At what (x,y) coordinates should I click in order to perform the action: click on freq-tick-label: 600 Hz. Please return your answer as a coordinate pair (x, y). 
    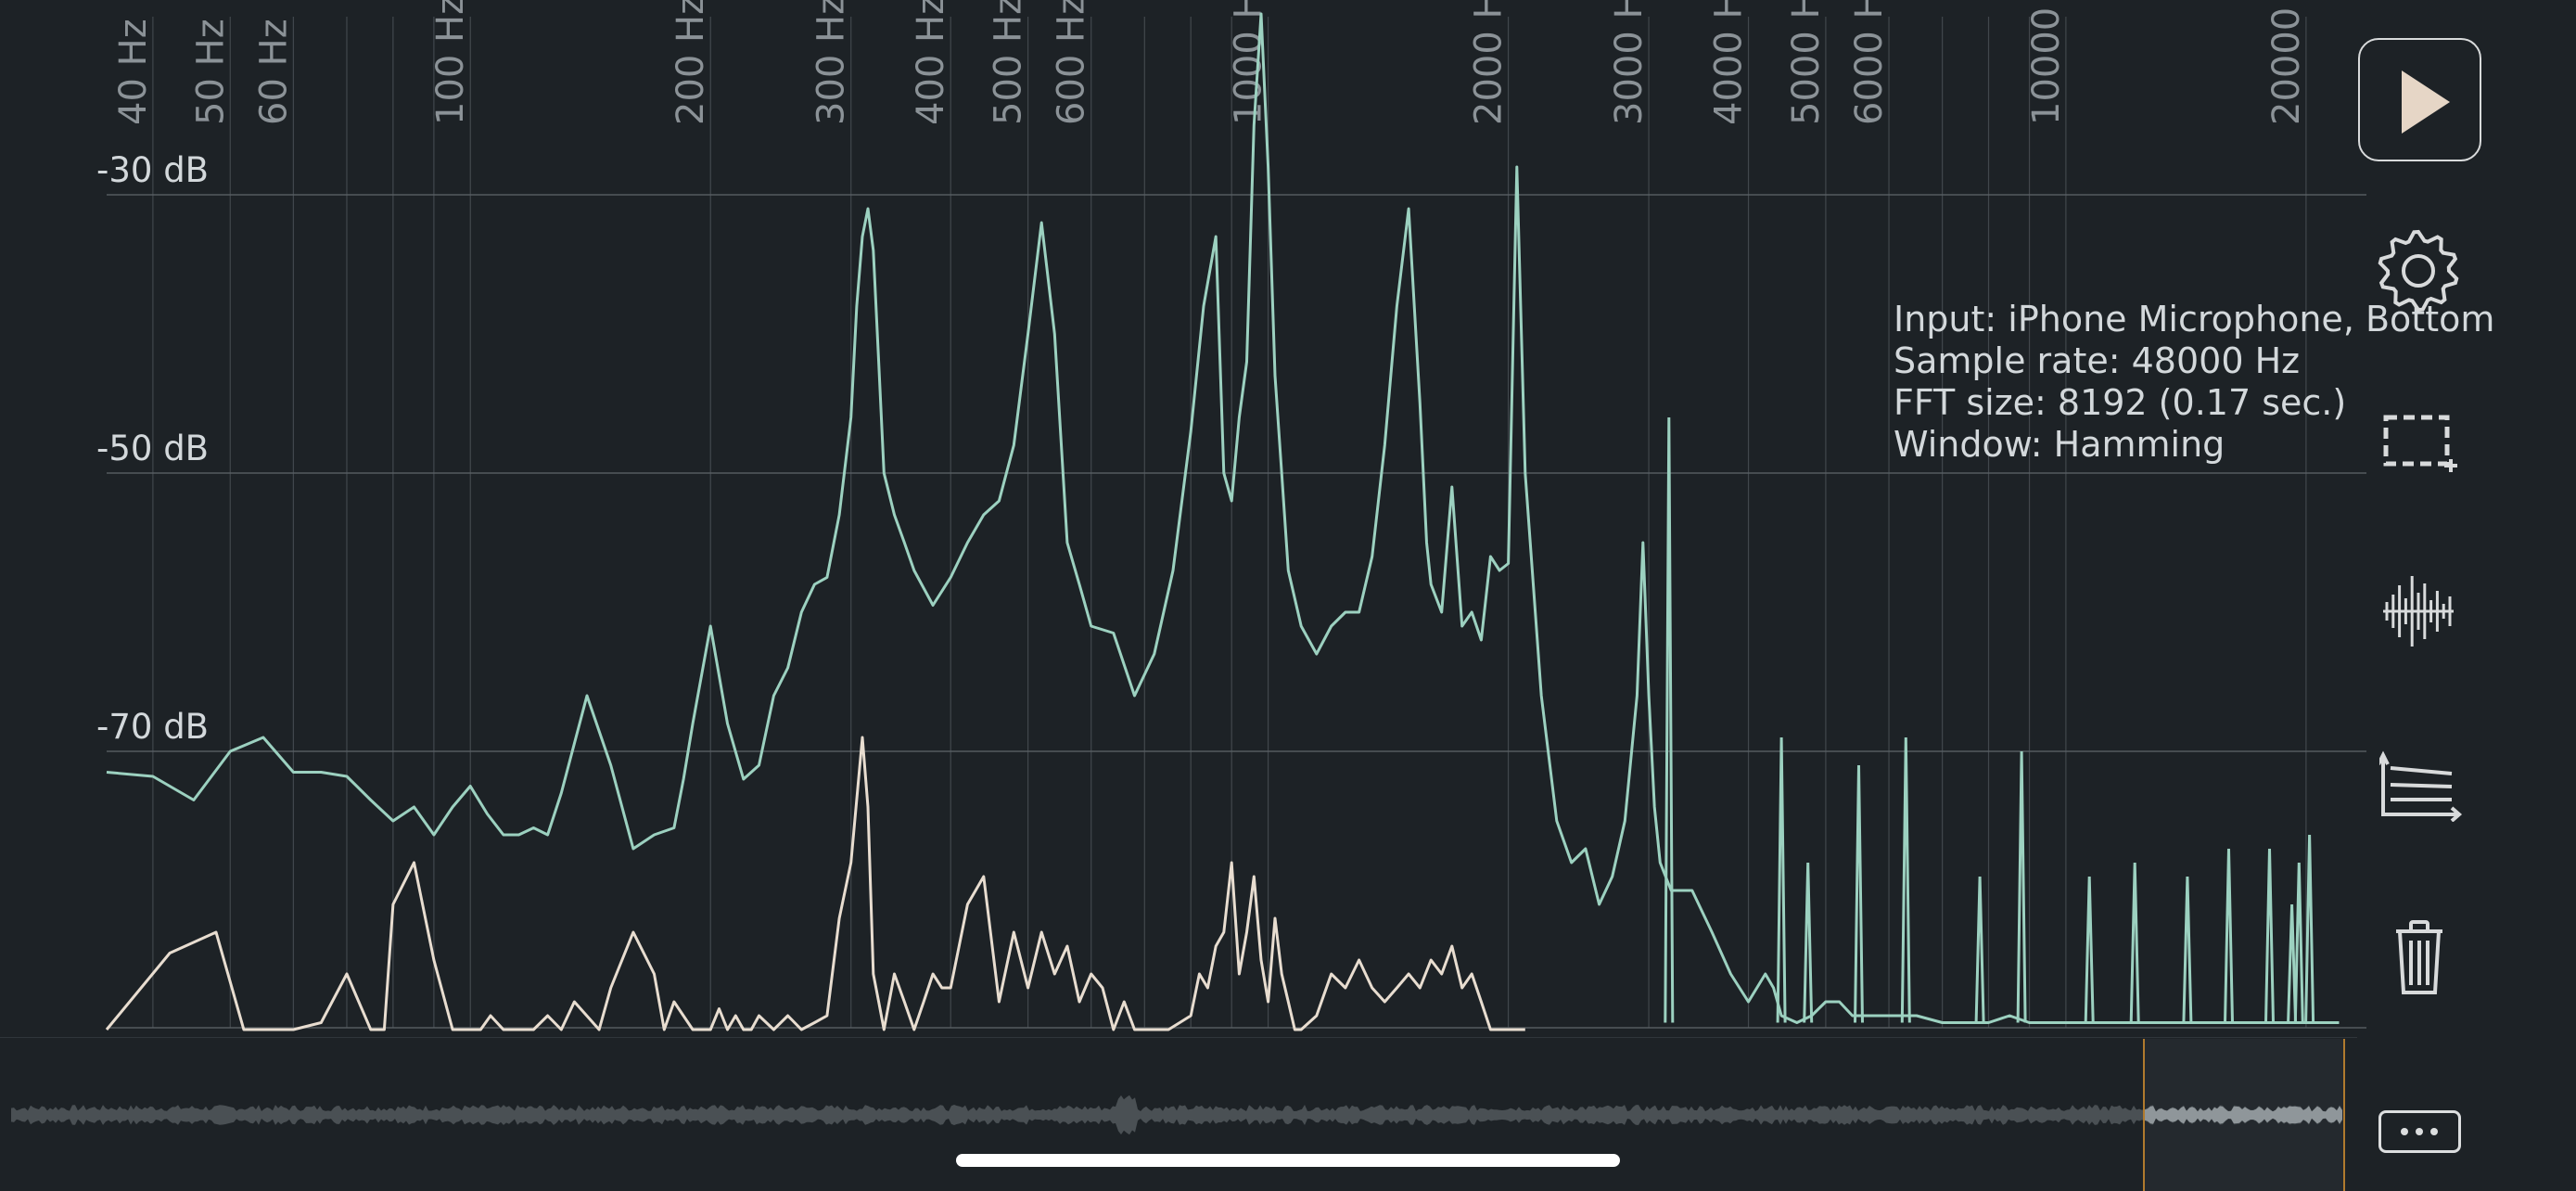
    Looking at the image, I should click on (1072, 63).